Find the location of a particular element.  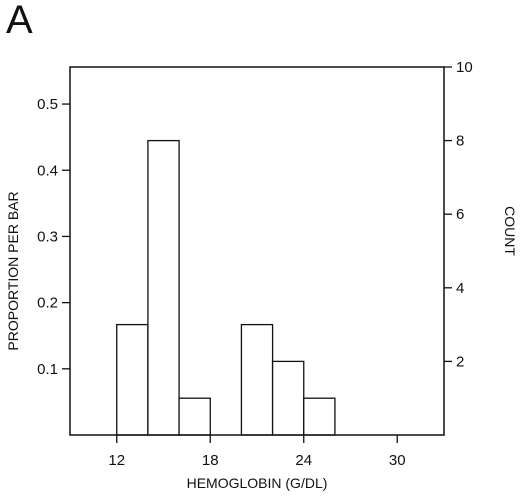

x-tick-label: 24 is located at coordinates (303, 460).